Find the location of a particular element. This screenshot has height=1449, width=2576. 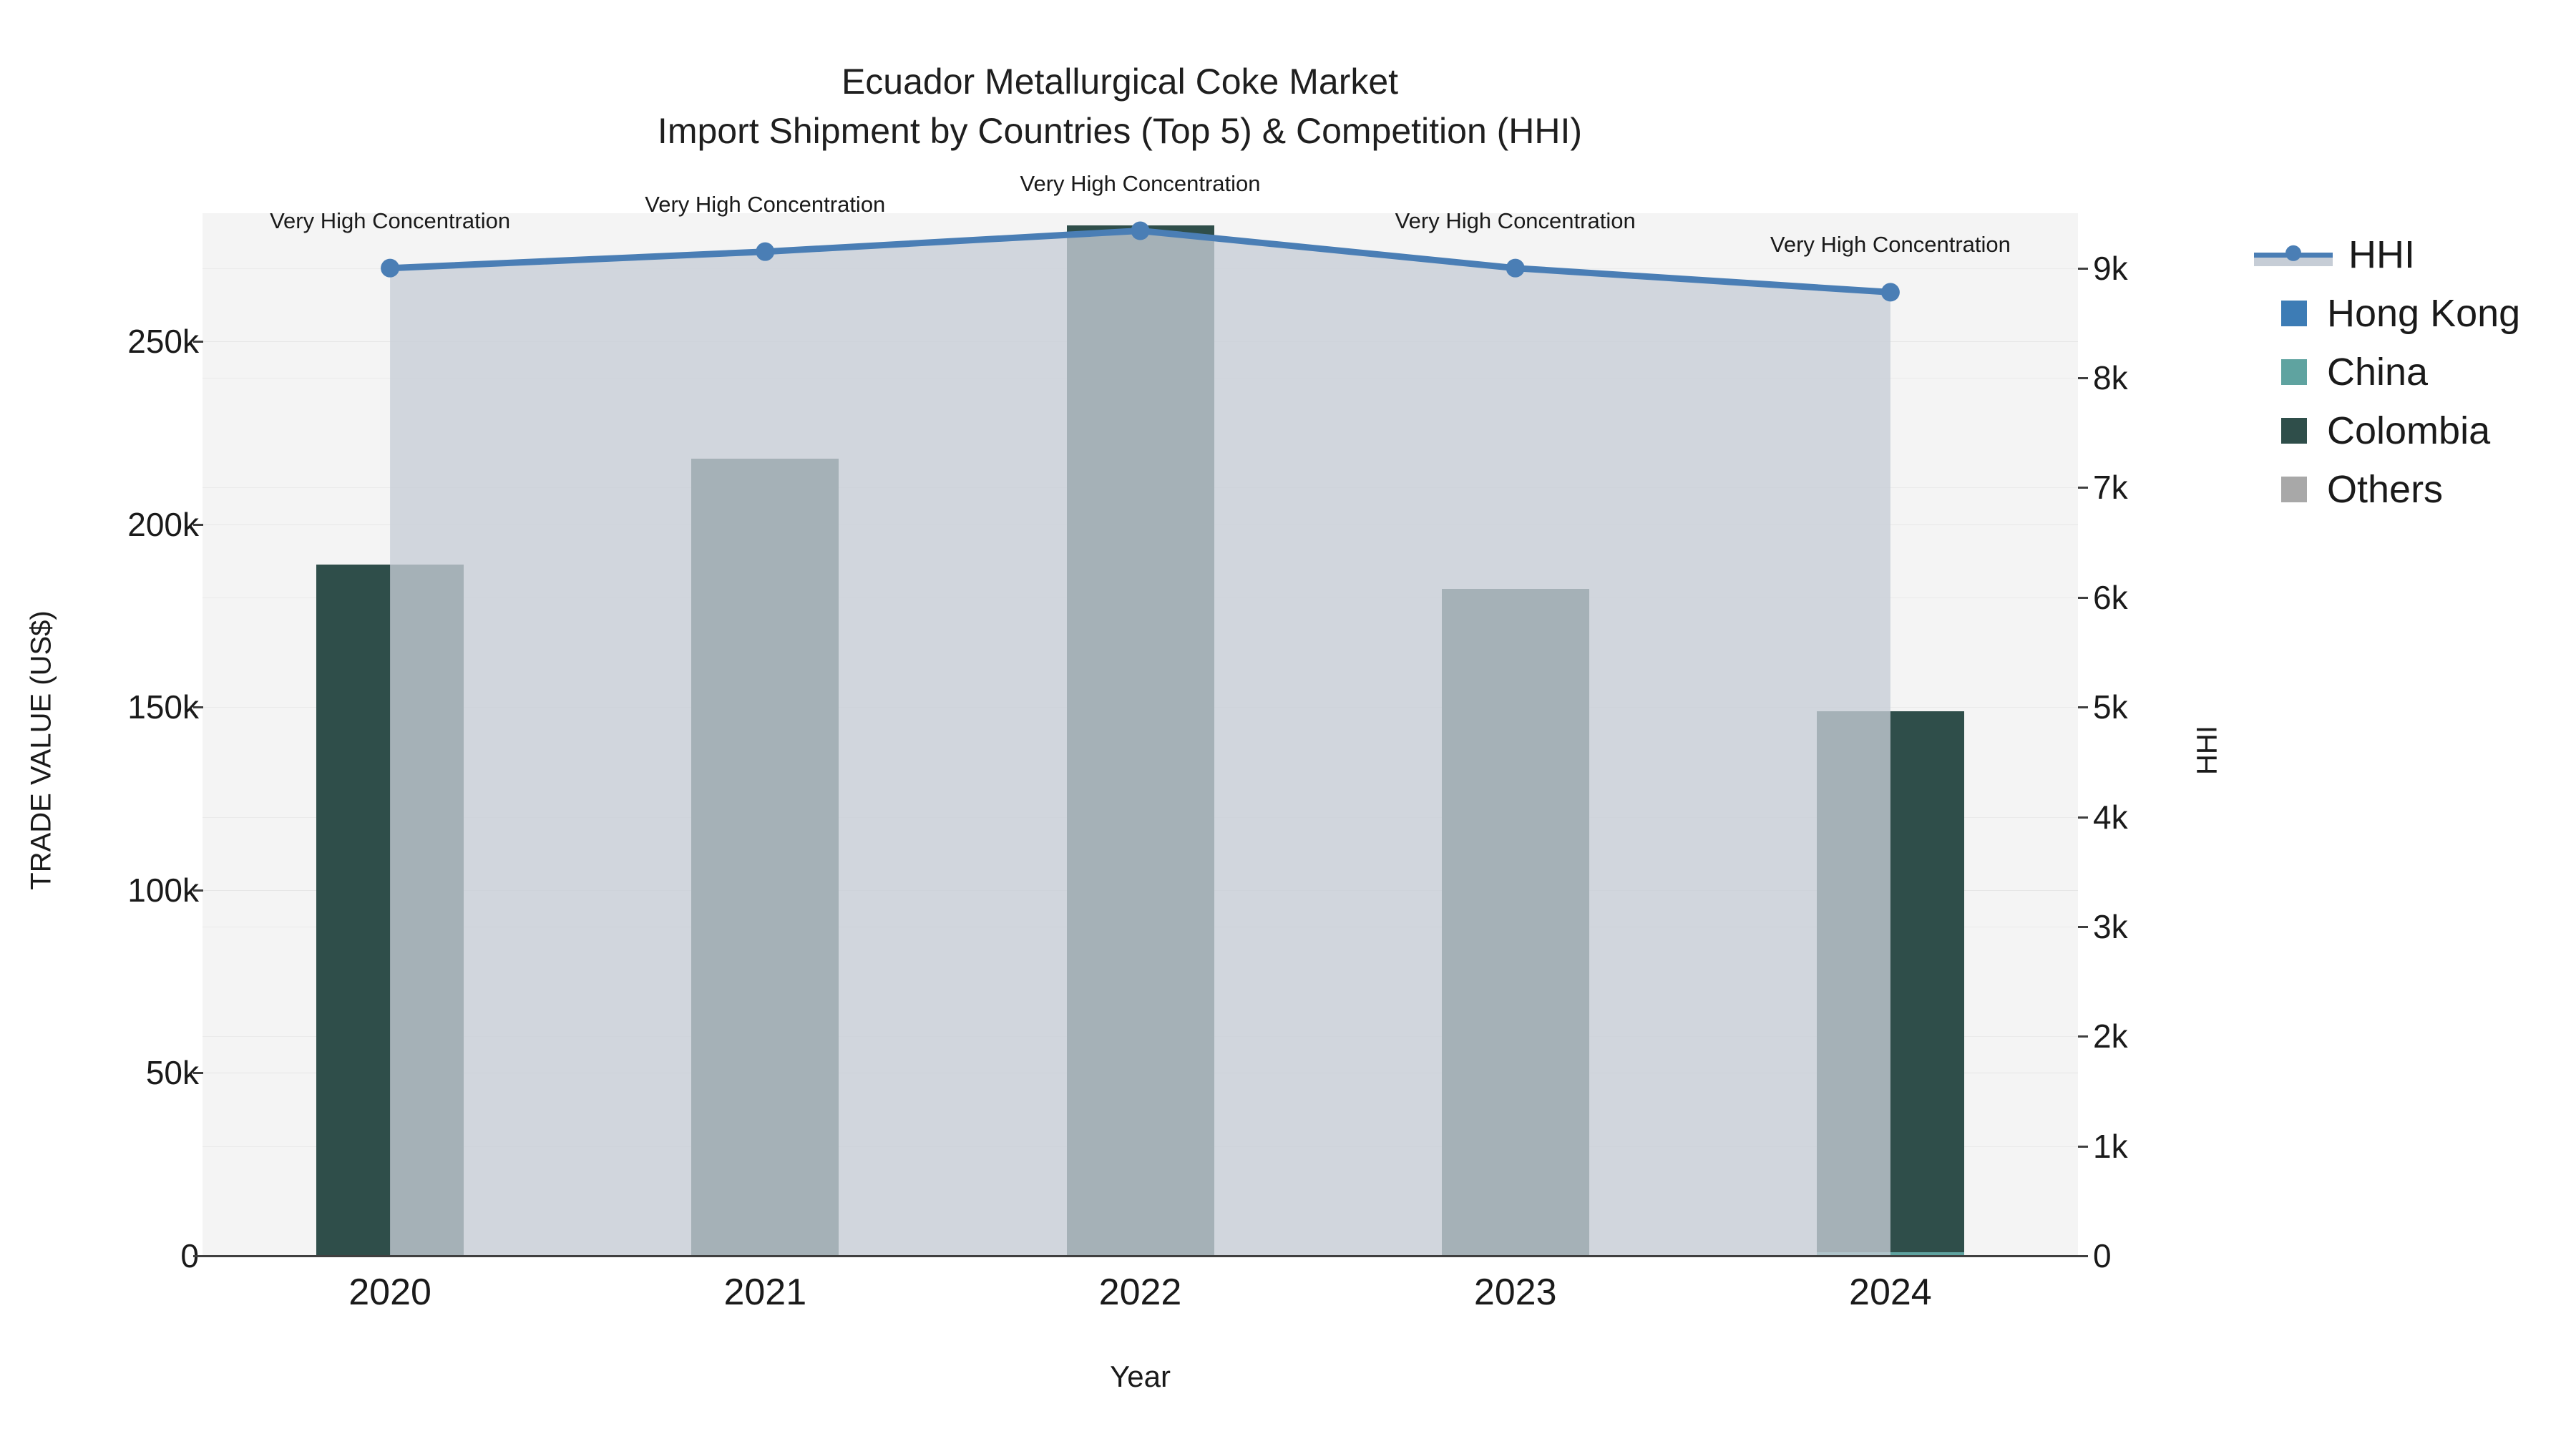

legend-item-hong-kong: Hong Kong is located at coordinates (2387, 313).